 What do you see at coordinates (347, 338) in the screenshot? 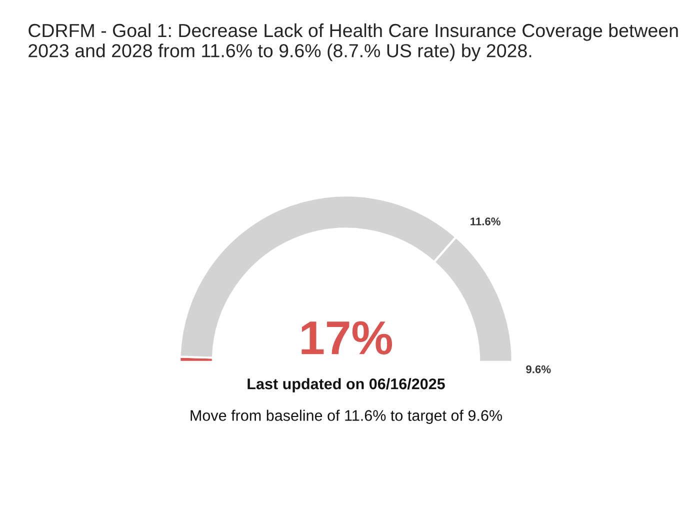
I see `text: 17%` at bounding box center [347, 338].